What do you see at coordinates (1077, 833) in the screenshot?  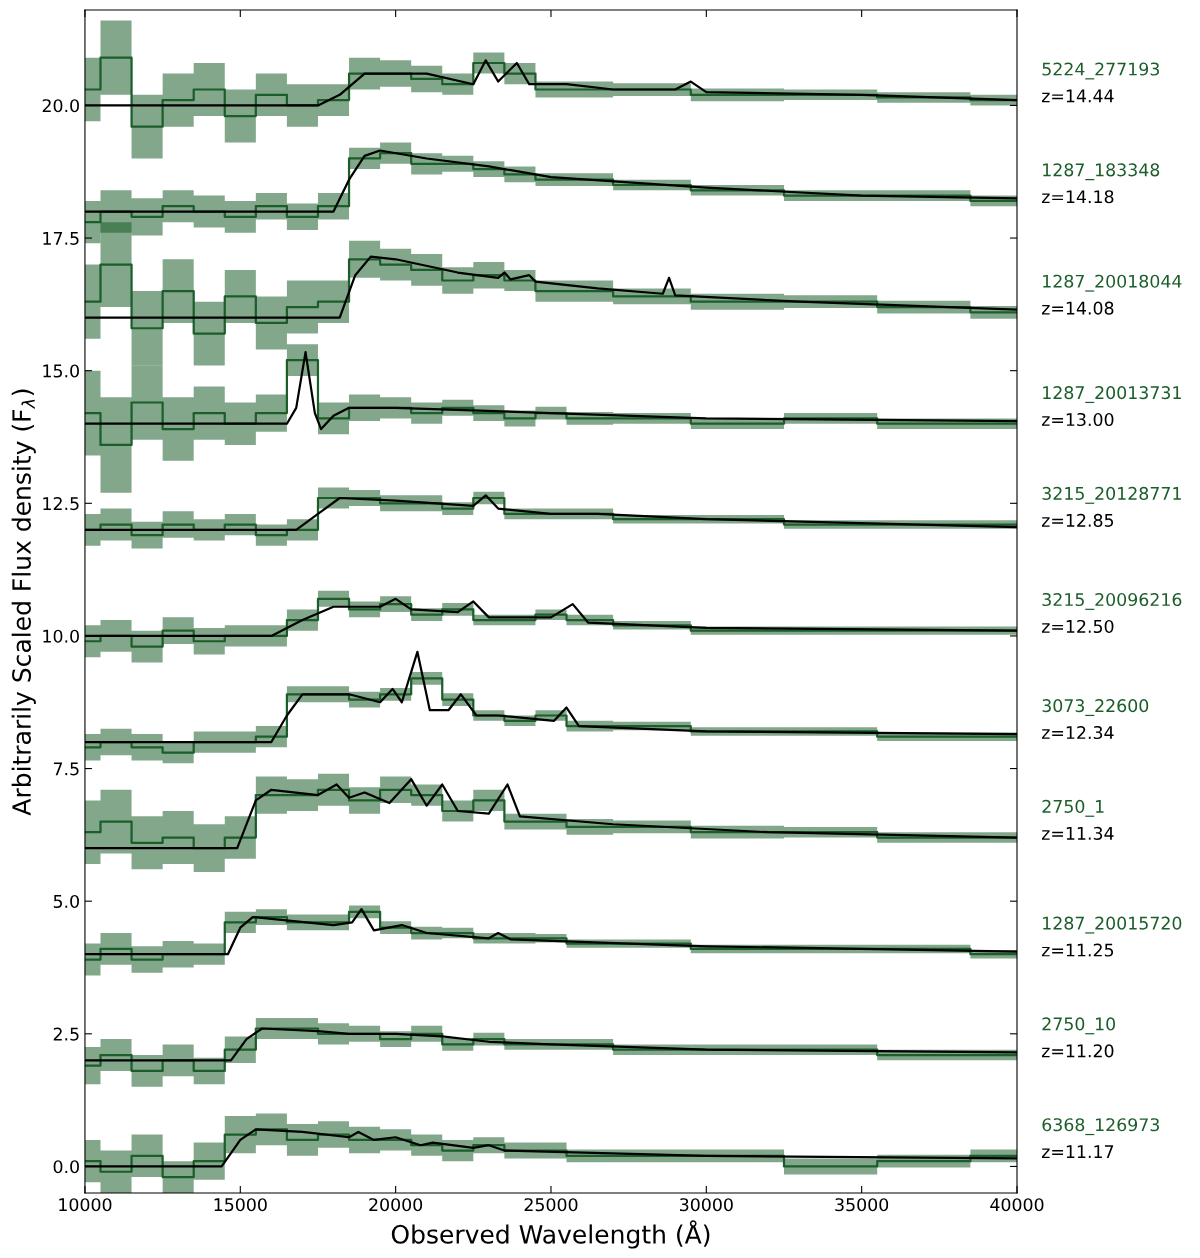 I see `text: z=11.34` at bounding box center [1077, 833].